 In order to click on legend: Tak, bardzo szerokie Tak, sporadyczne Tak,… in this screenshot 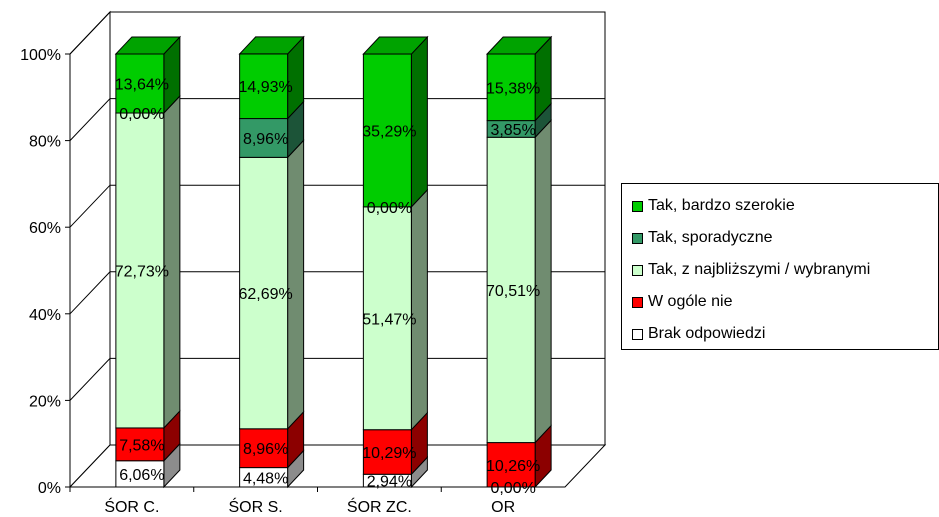, I will do `click(780, 266)`.